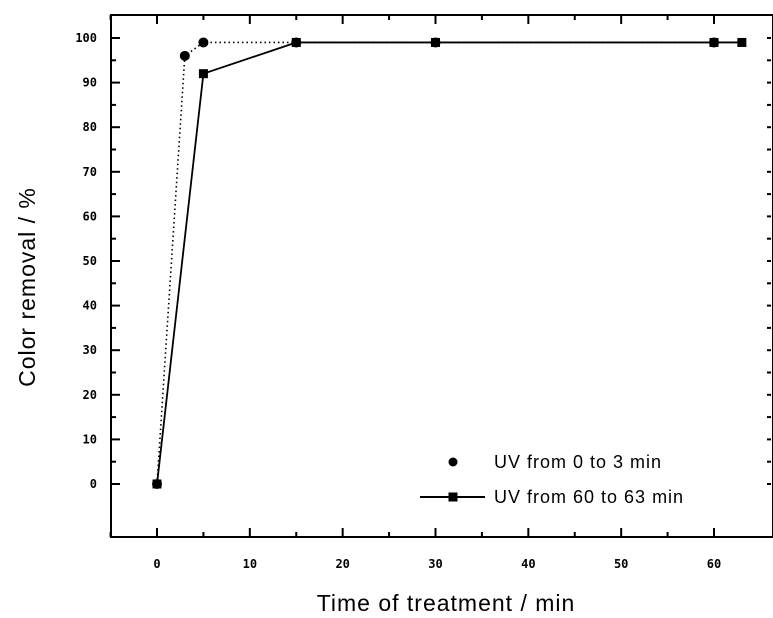  I want to click on x-tick-label: 0, so click(156, 564).